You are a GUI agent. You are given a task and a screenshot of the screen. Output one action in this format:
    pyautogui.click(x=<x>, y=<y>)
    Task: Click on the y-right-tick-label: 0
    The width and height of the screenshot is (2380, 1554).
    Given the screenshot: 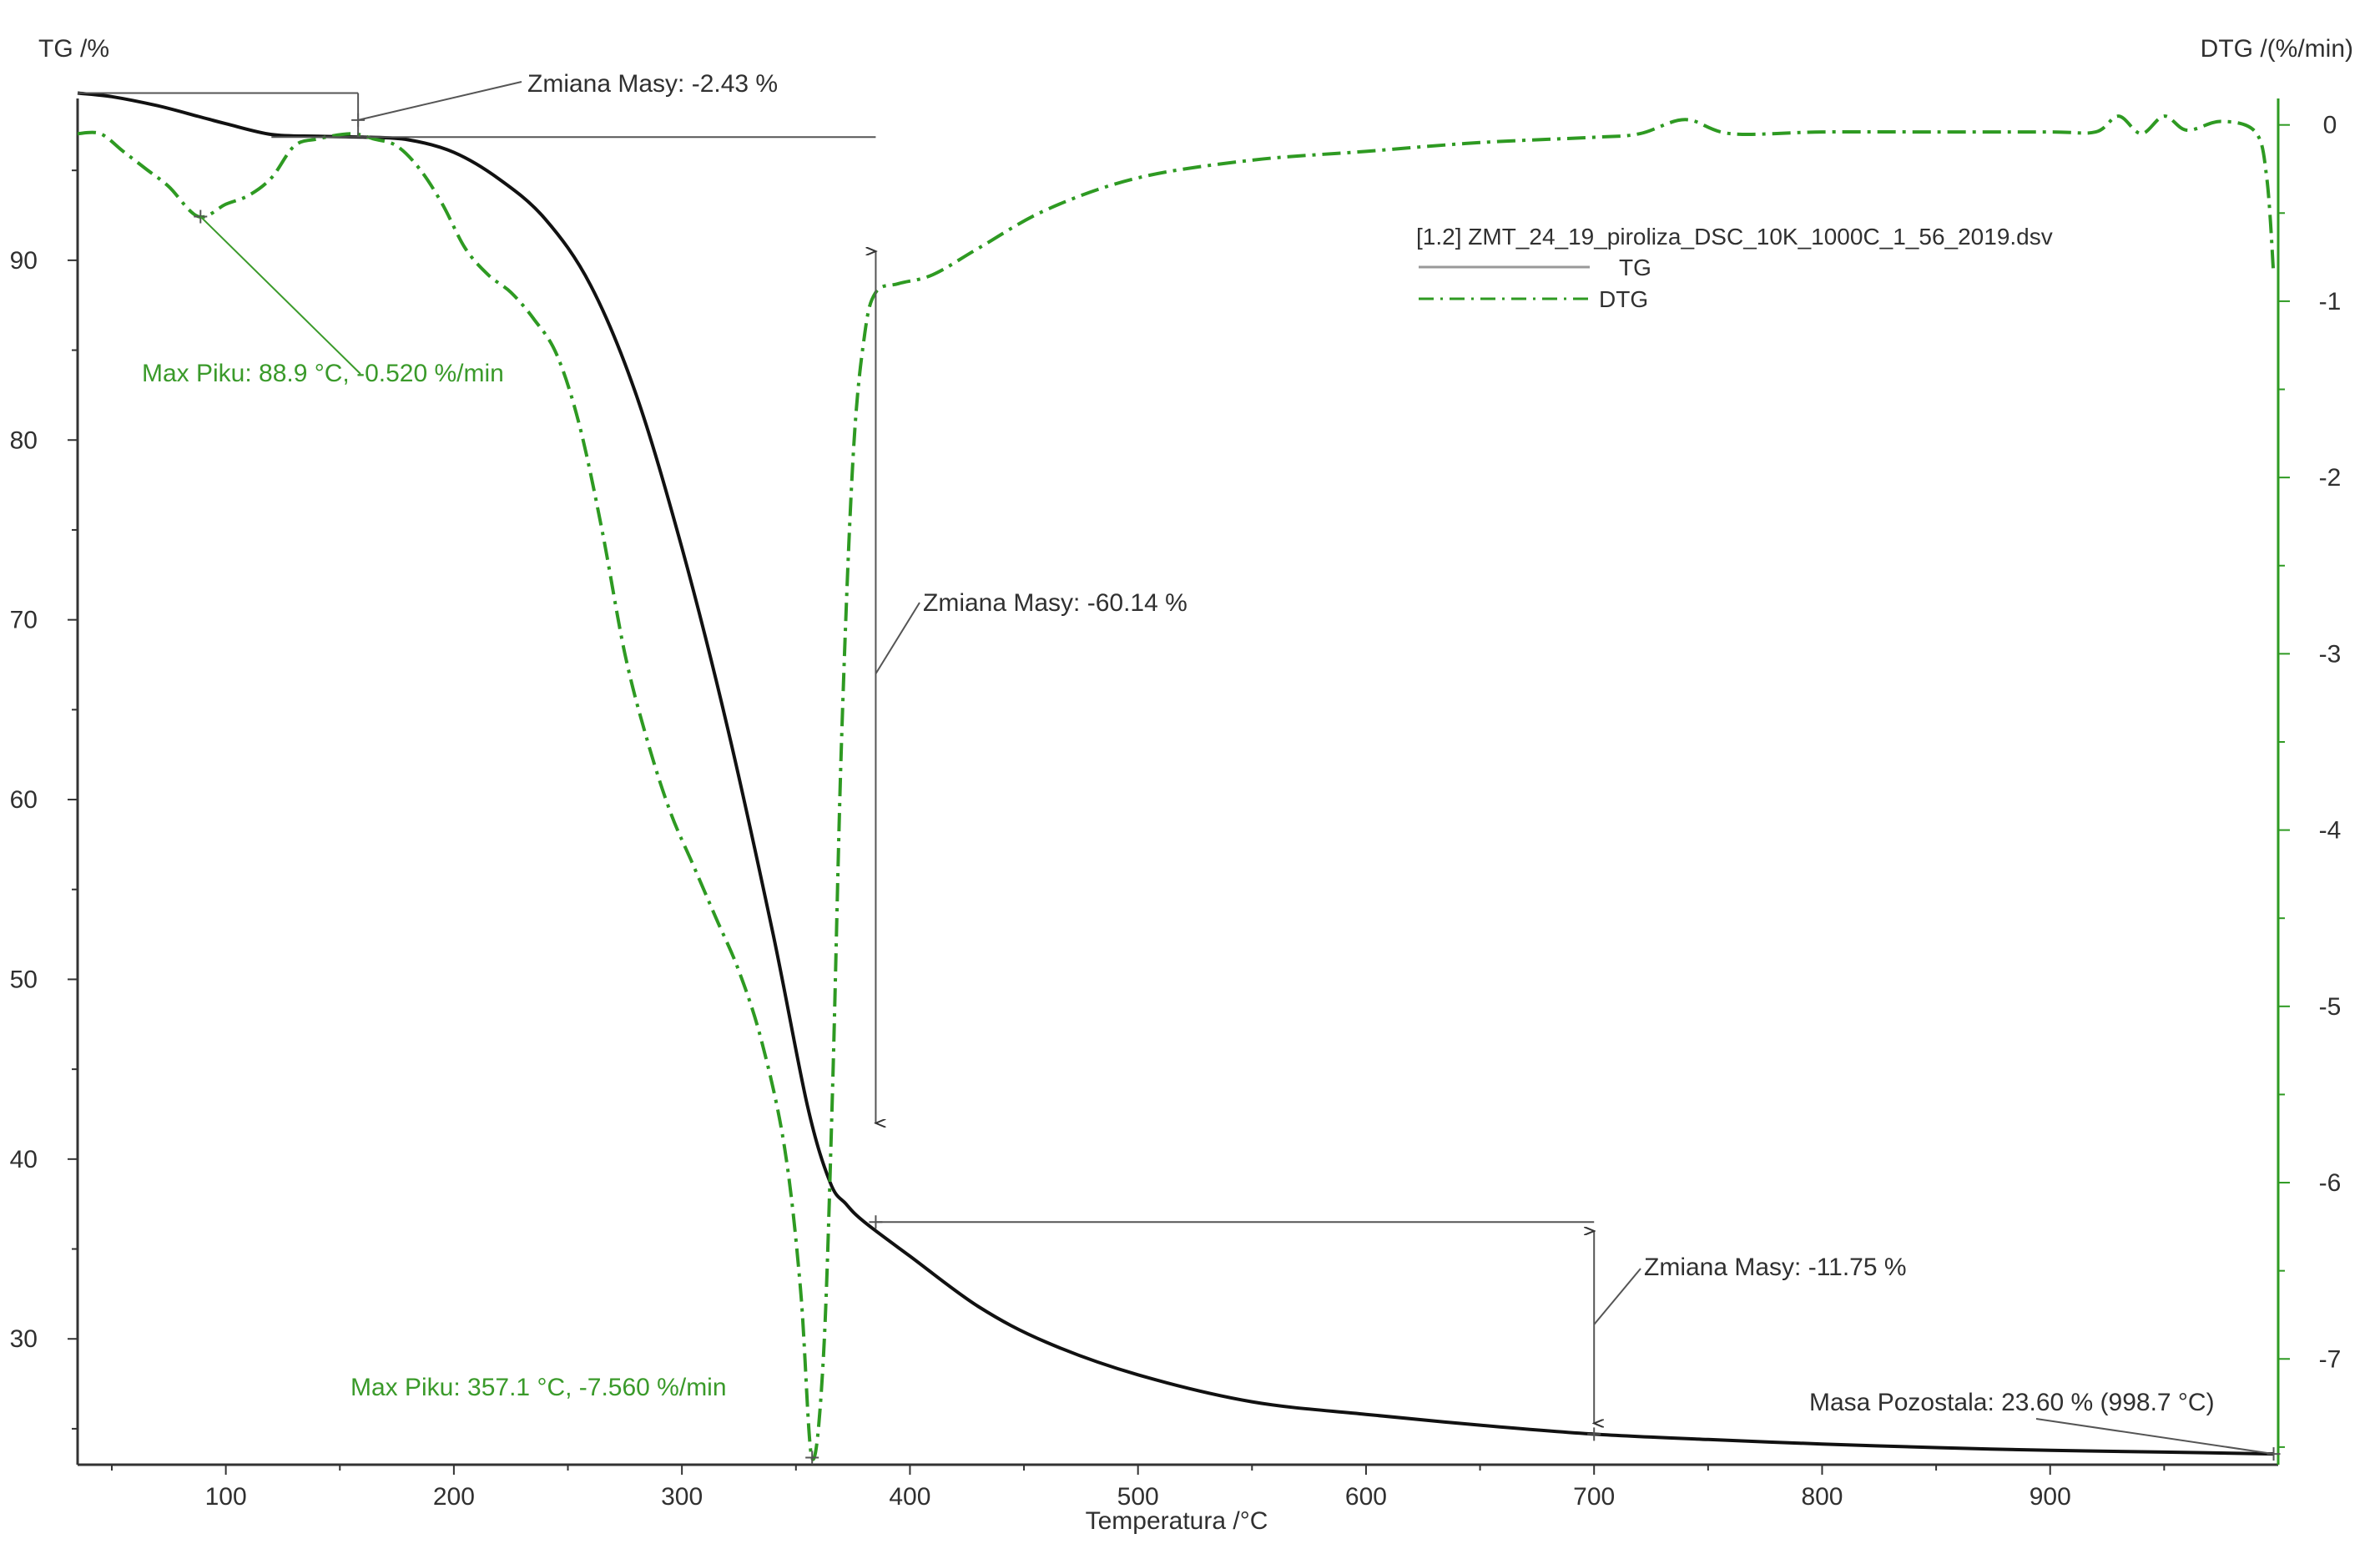 What is the action you would take?
    pyautogui.click(x=2330, y=125)
    